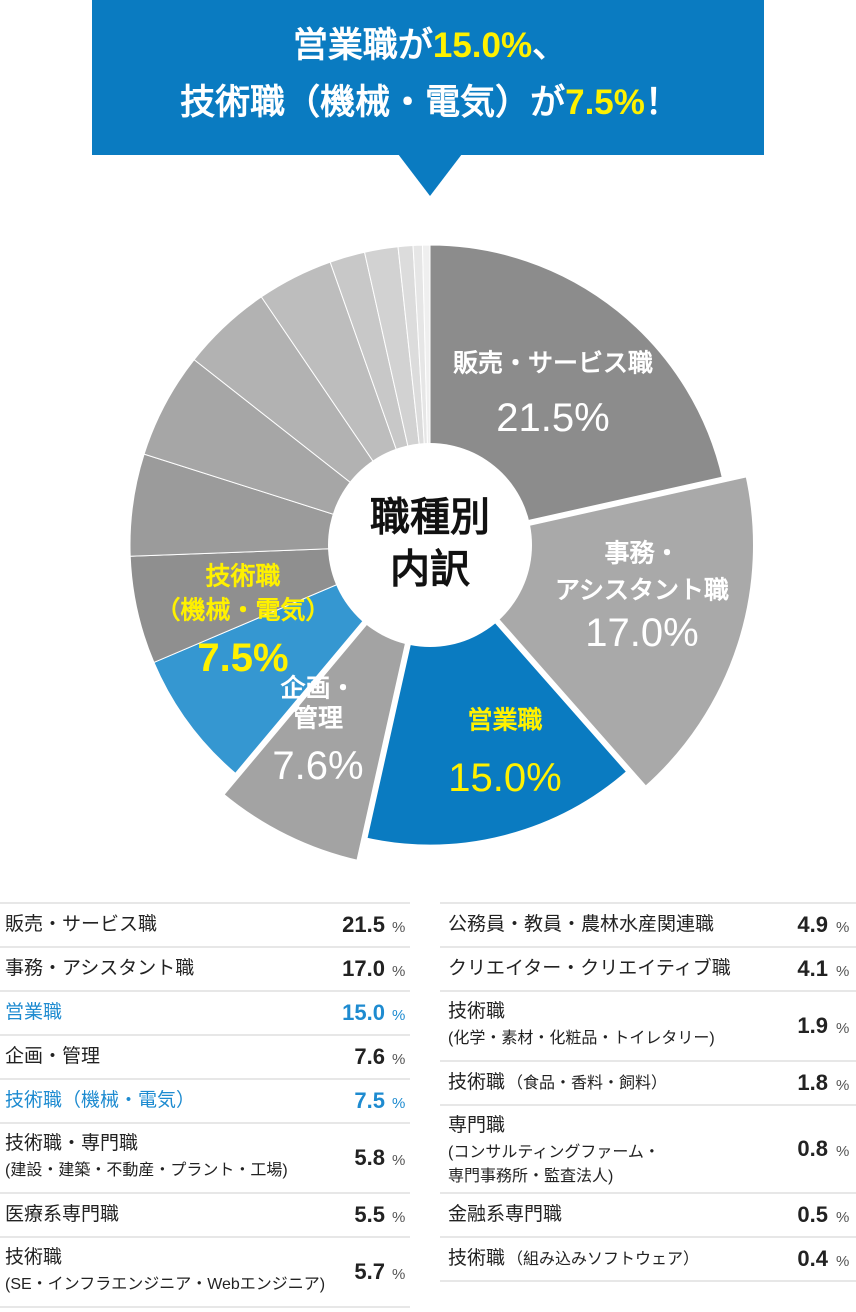 The width and height of the screenshot is (856, 1312). I want to click on pie-value-label: 15.0%, so click(504, 778).